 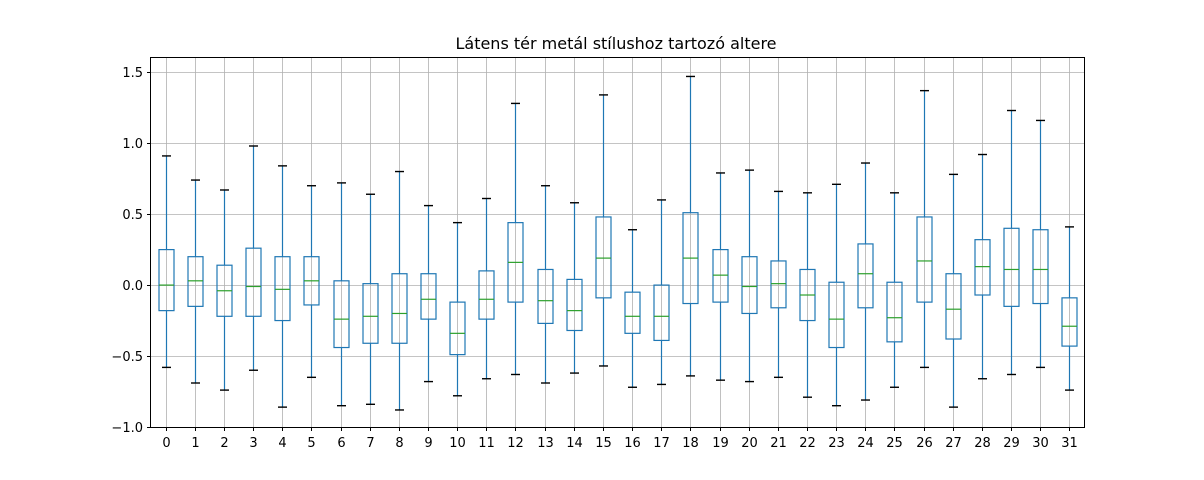 What do you see at coordinates (132, 144) in the screenshot?
I see `y-tick-label: 1.0` at bounding box center [132, 144].